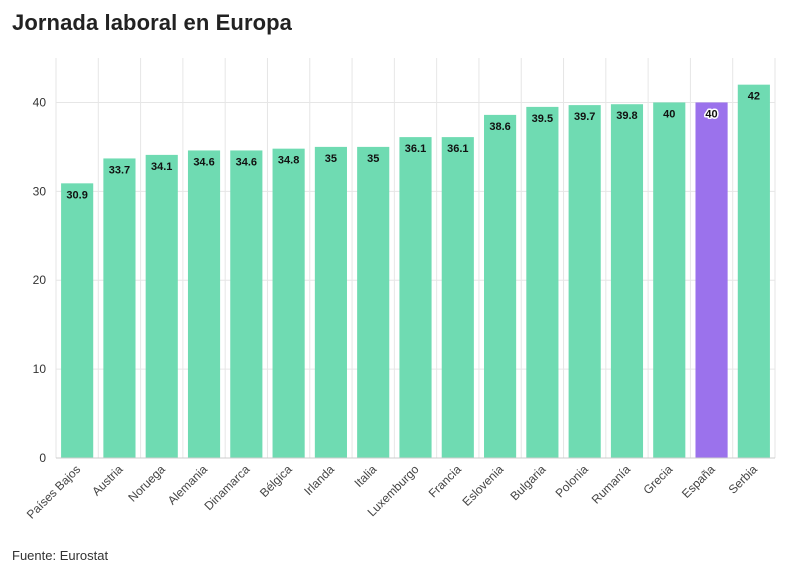 This screenshot has width=796, height=575. Describe the element at coordinates (107, 480) in the screenshot. I see `x-tick-label: Austria` at that location.